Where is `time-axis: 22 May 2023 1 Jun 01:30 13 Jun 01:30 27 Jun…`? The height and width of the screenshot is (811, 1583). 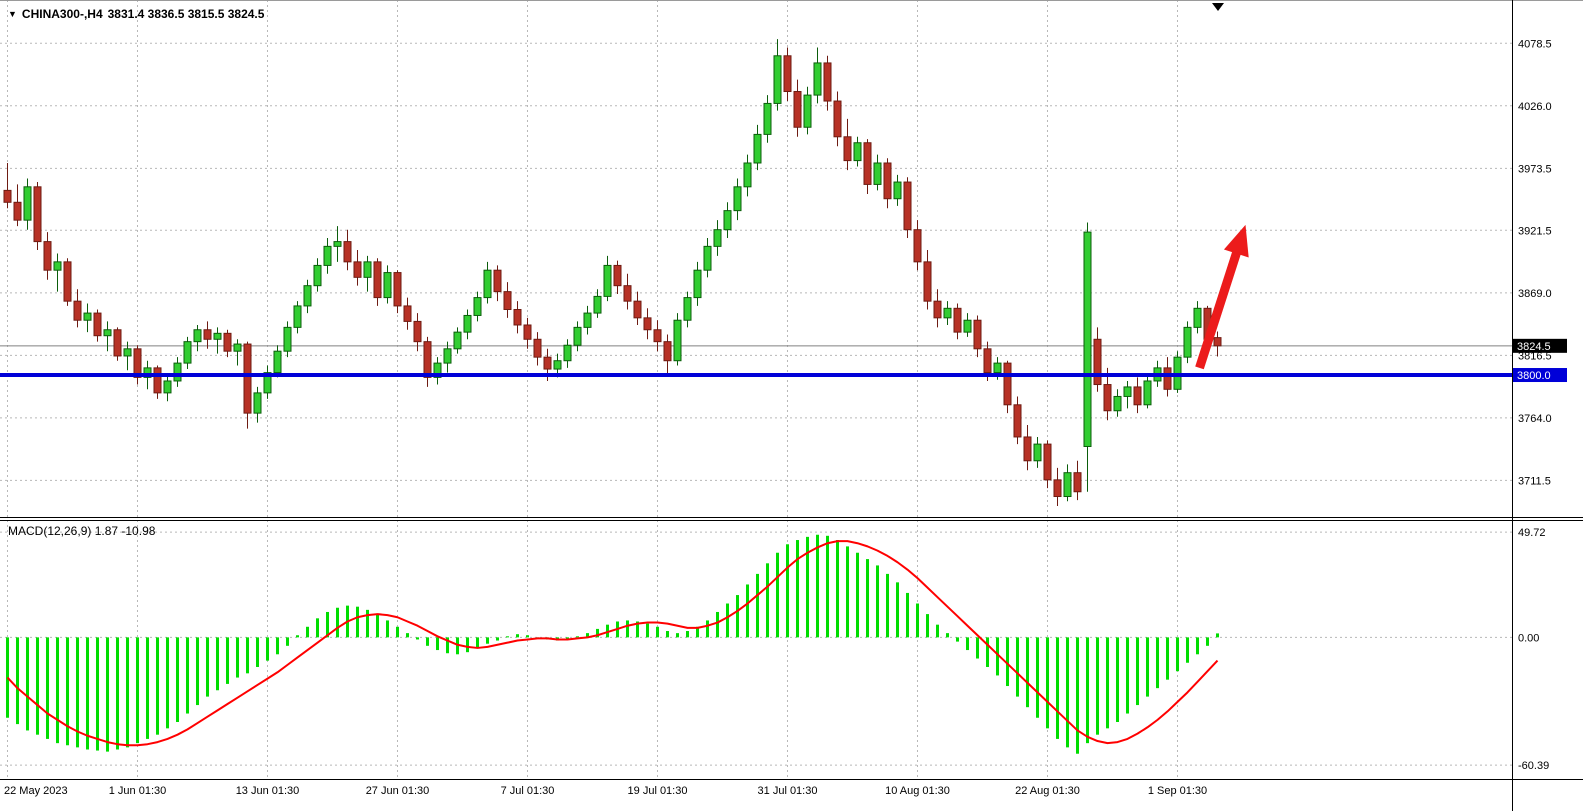 time-axis: 22 May 2023 1 Jun 01:30 13 Jun 01:30 27 Jun… is located at coordinates (605, 791).